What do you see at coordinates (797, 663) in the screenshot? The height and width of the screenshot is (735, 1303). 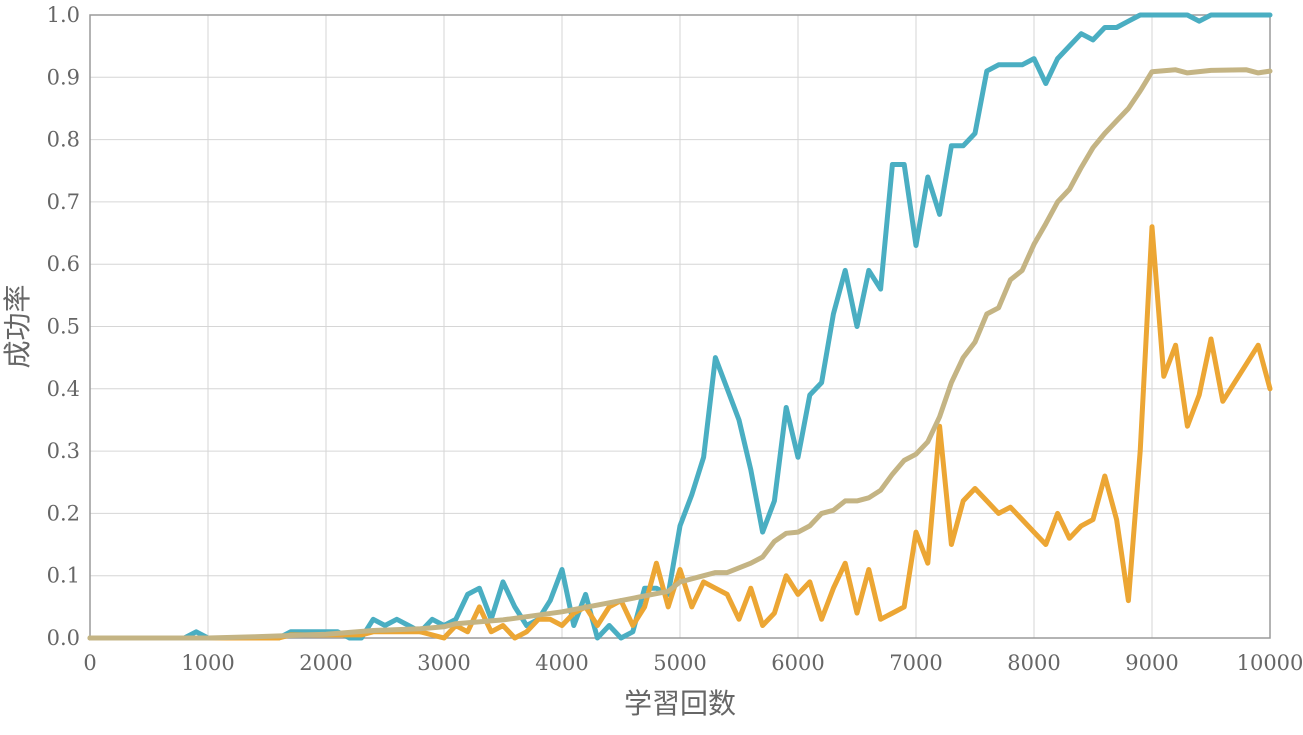 I see `x-tick-label: 6000` at bounding box center [797, 663].